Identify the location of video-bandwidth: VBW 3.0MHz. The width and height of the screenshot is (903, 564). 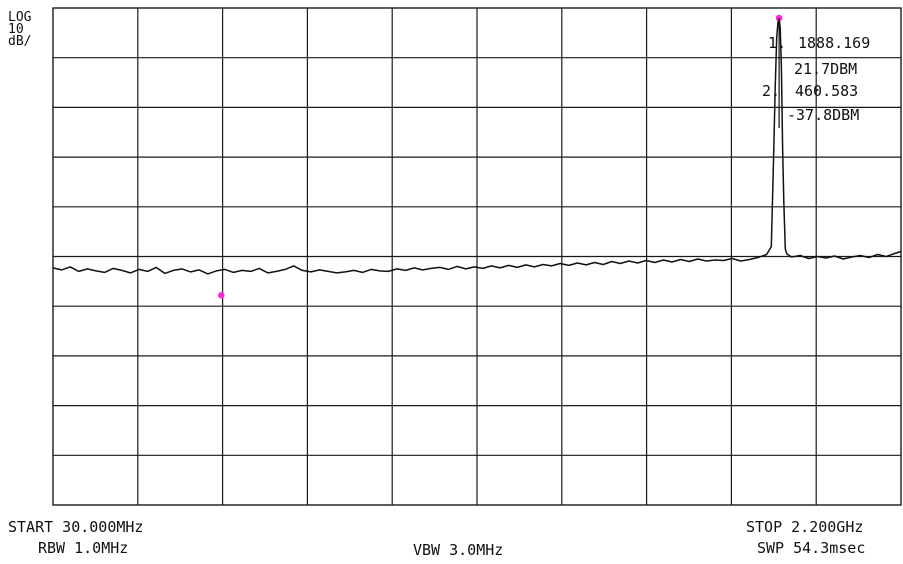
(458, 550).